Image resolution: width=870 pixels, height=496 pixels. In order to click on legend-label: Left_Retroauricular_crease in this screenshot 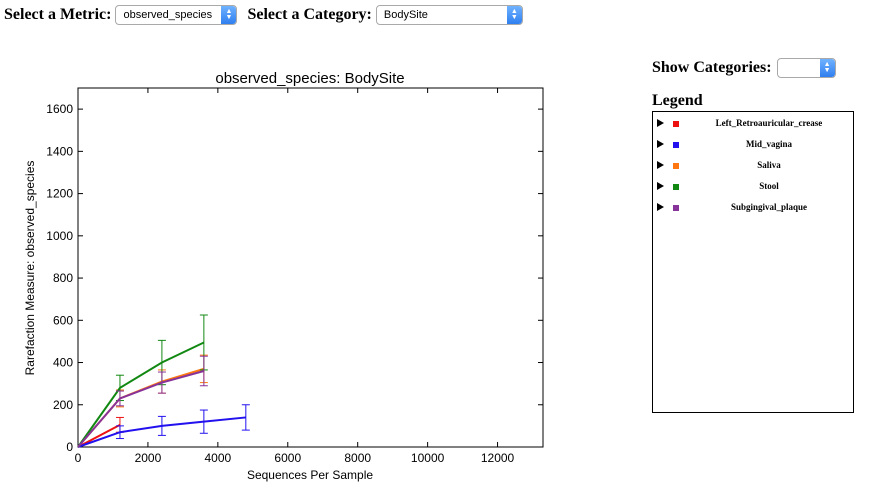, I will do `click(769, 123)`.